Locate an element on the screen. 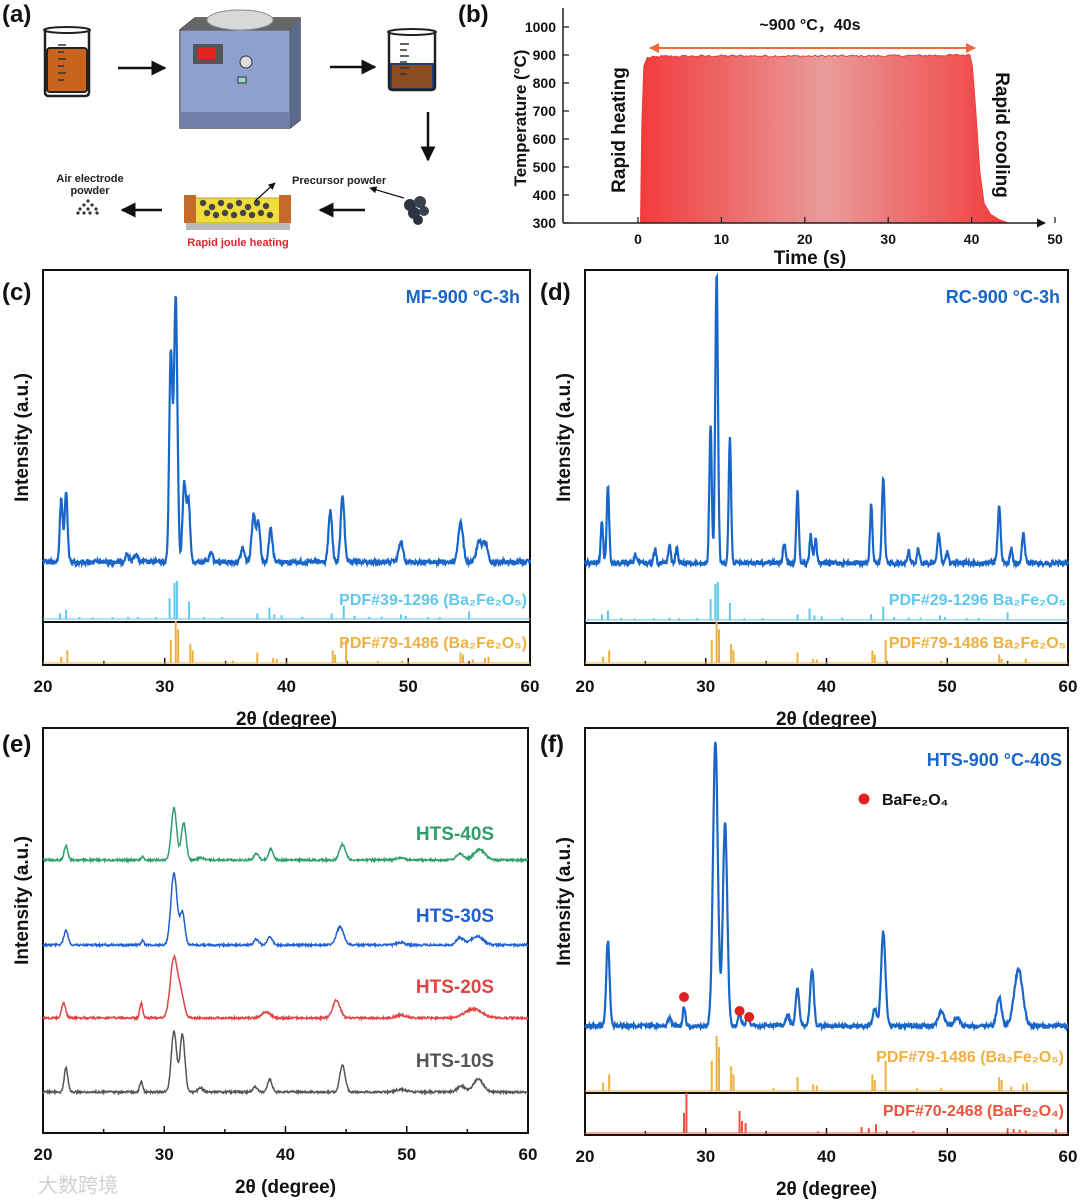  xrd-curve-hts-20s is located at coordinates (285, 987).